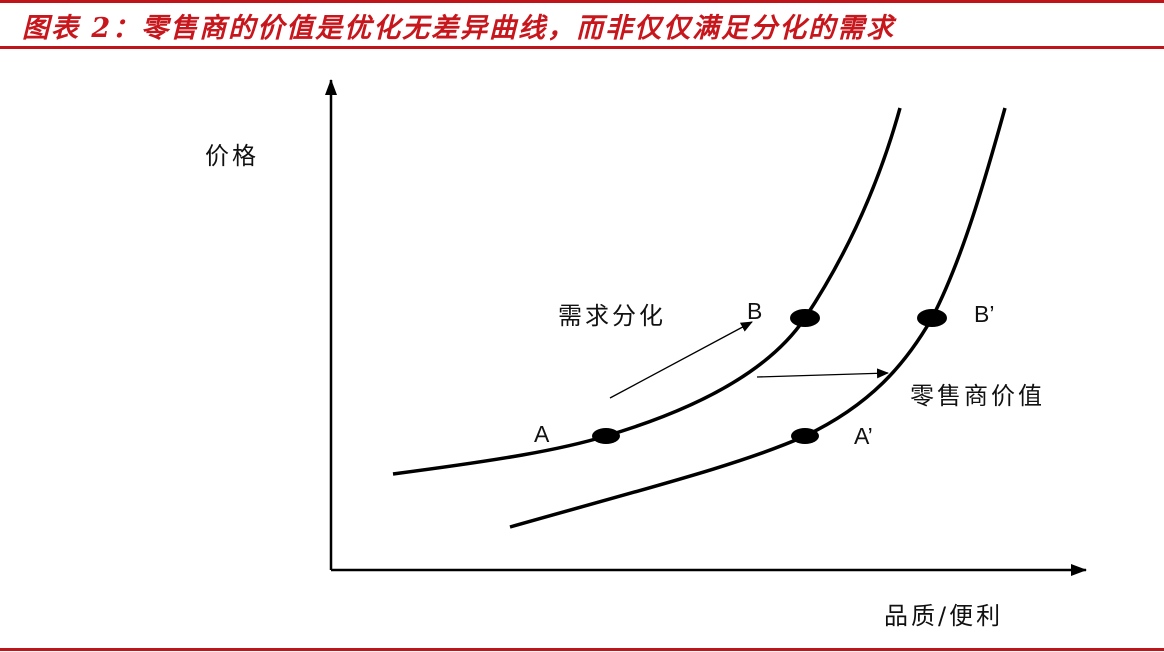  What do you see at coordinates (681, 360) in the screenshot?
I see `demand-arrow` at bounding box center [681, 360].